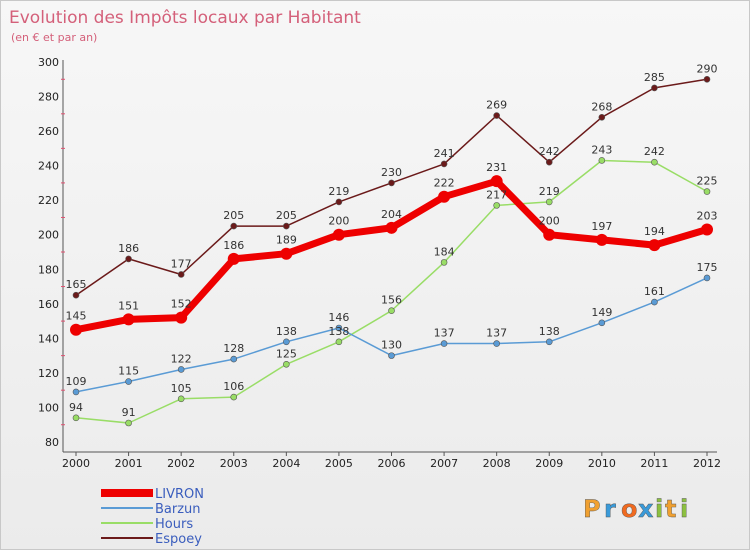  I want to click on data-label: 243, so click(601, 149).